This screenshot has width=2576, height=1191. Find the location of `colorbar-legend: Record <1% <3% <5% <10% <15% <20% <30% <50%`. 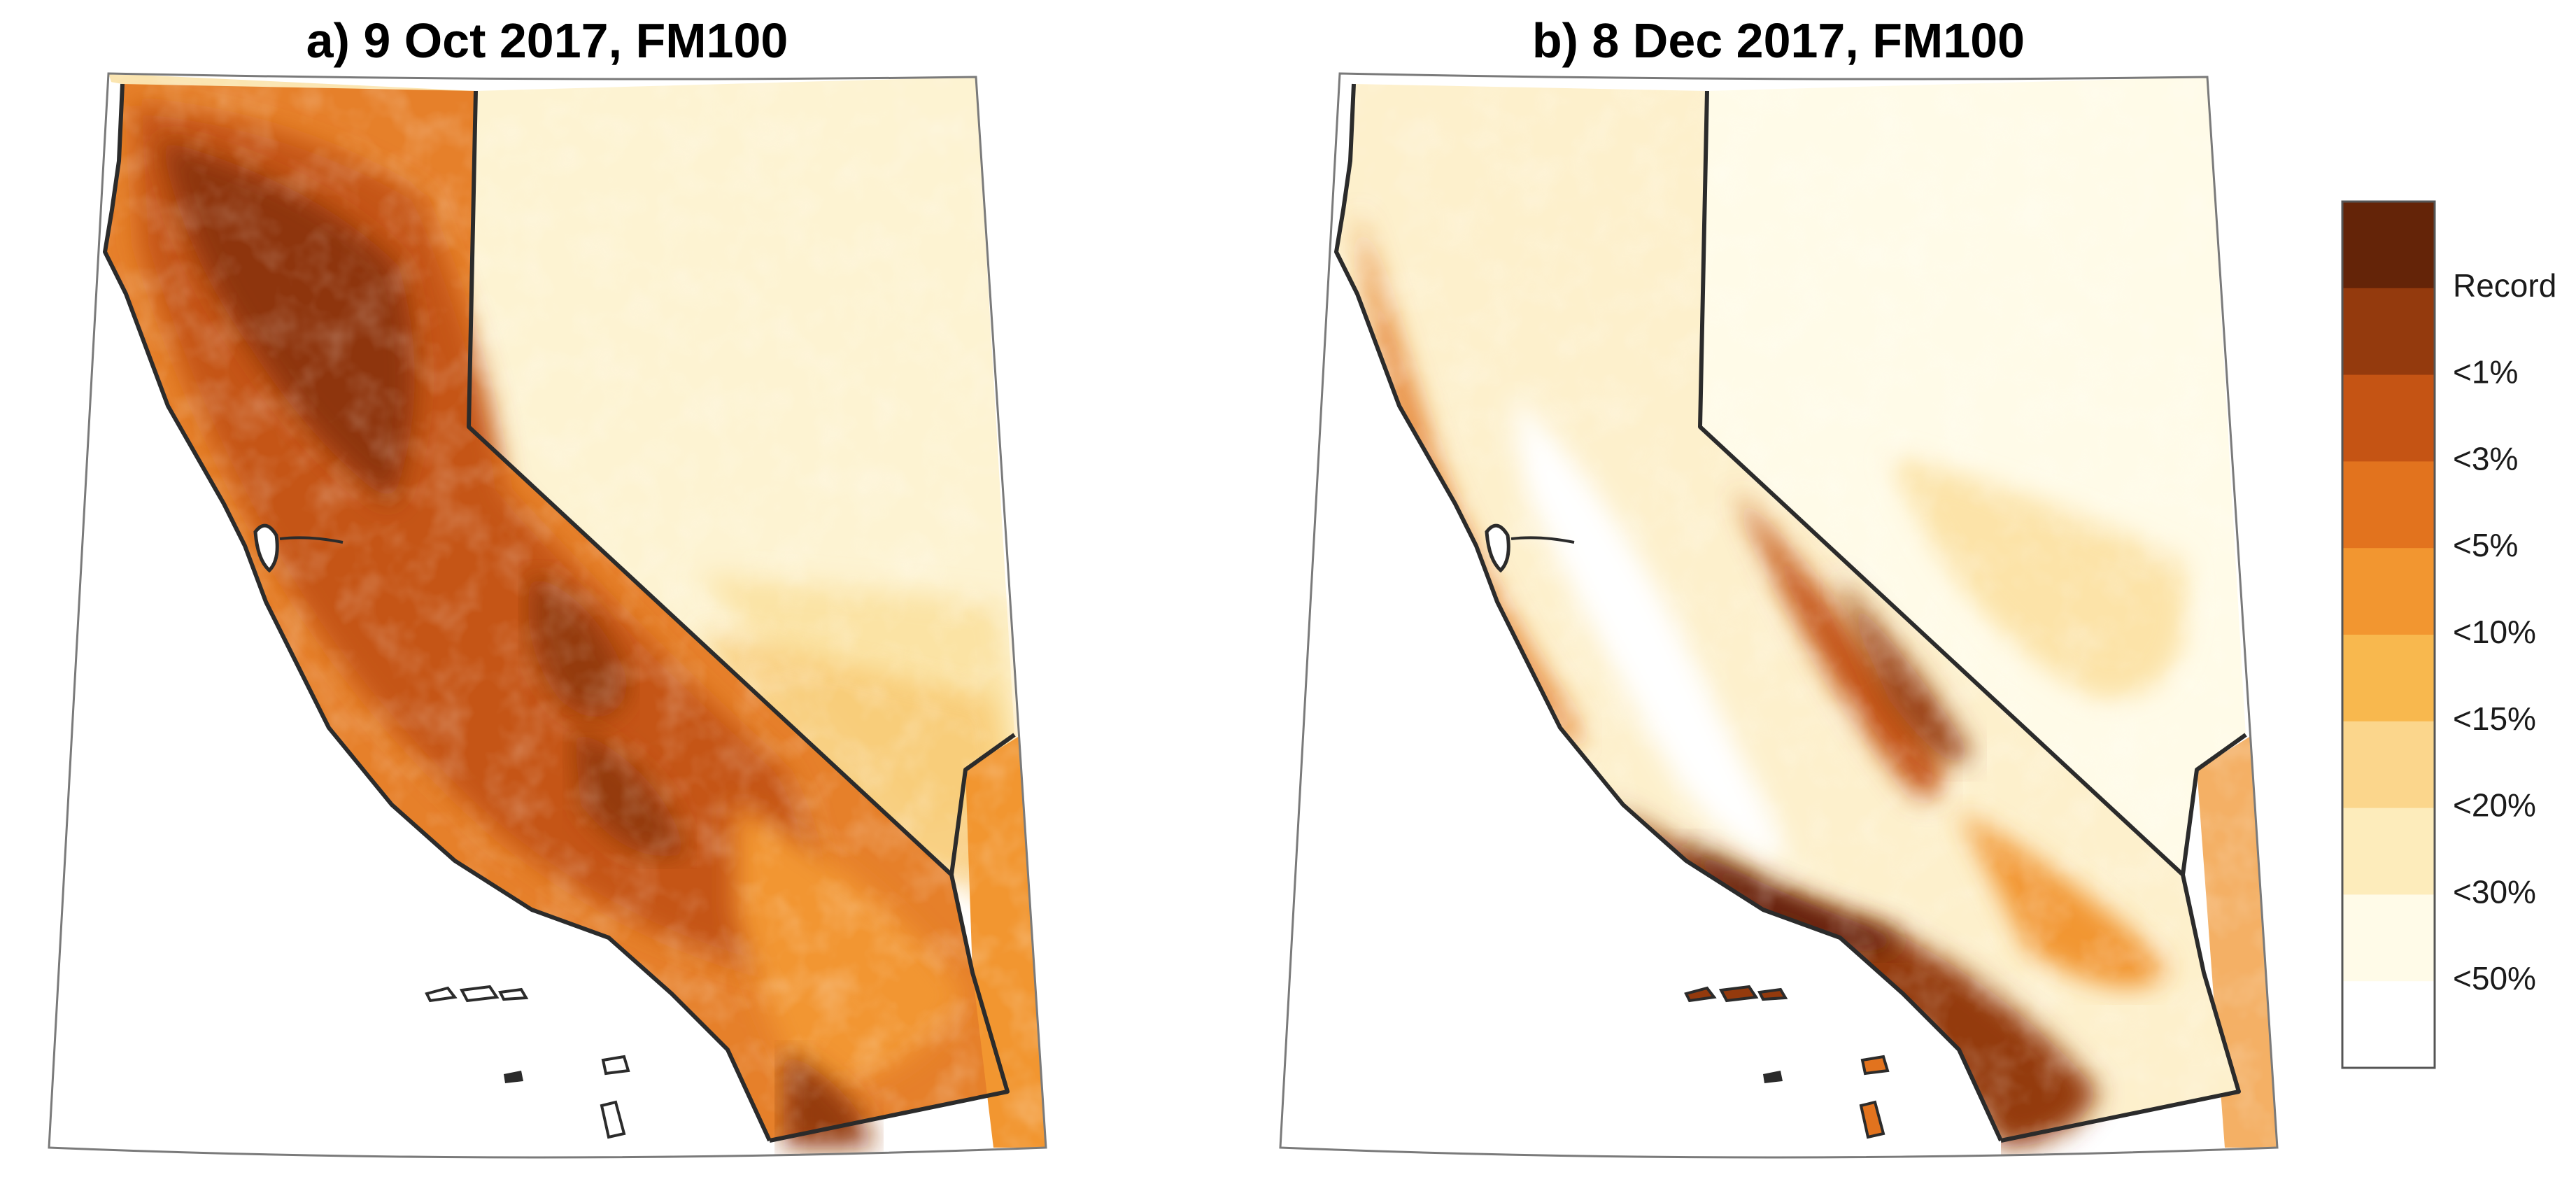

colorbar-legend: Record <1% <3% <5% <10% <15% <20% <30% <50% is located at coordinates (2448, 634).